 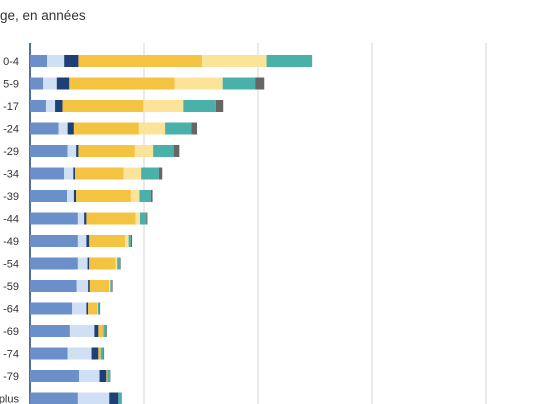 I want to click on category-label-2: -17, so click(x=11, y=107).